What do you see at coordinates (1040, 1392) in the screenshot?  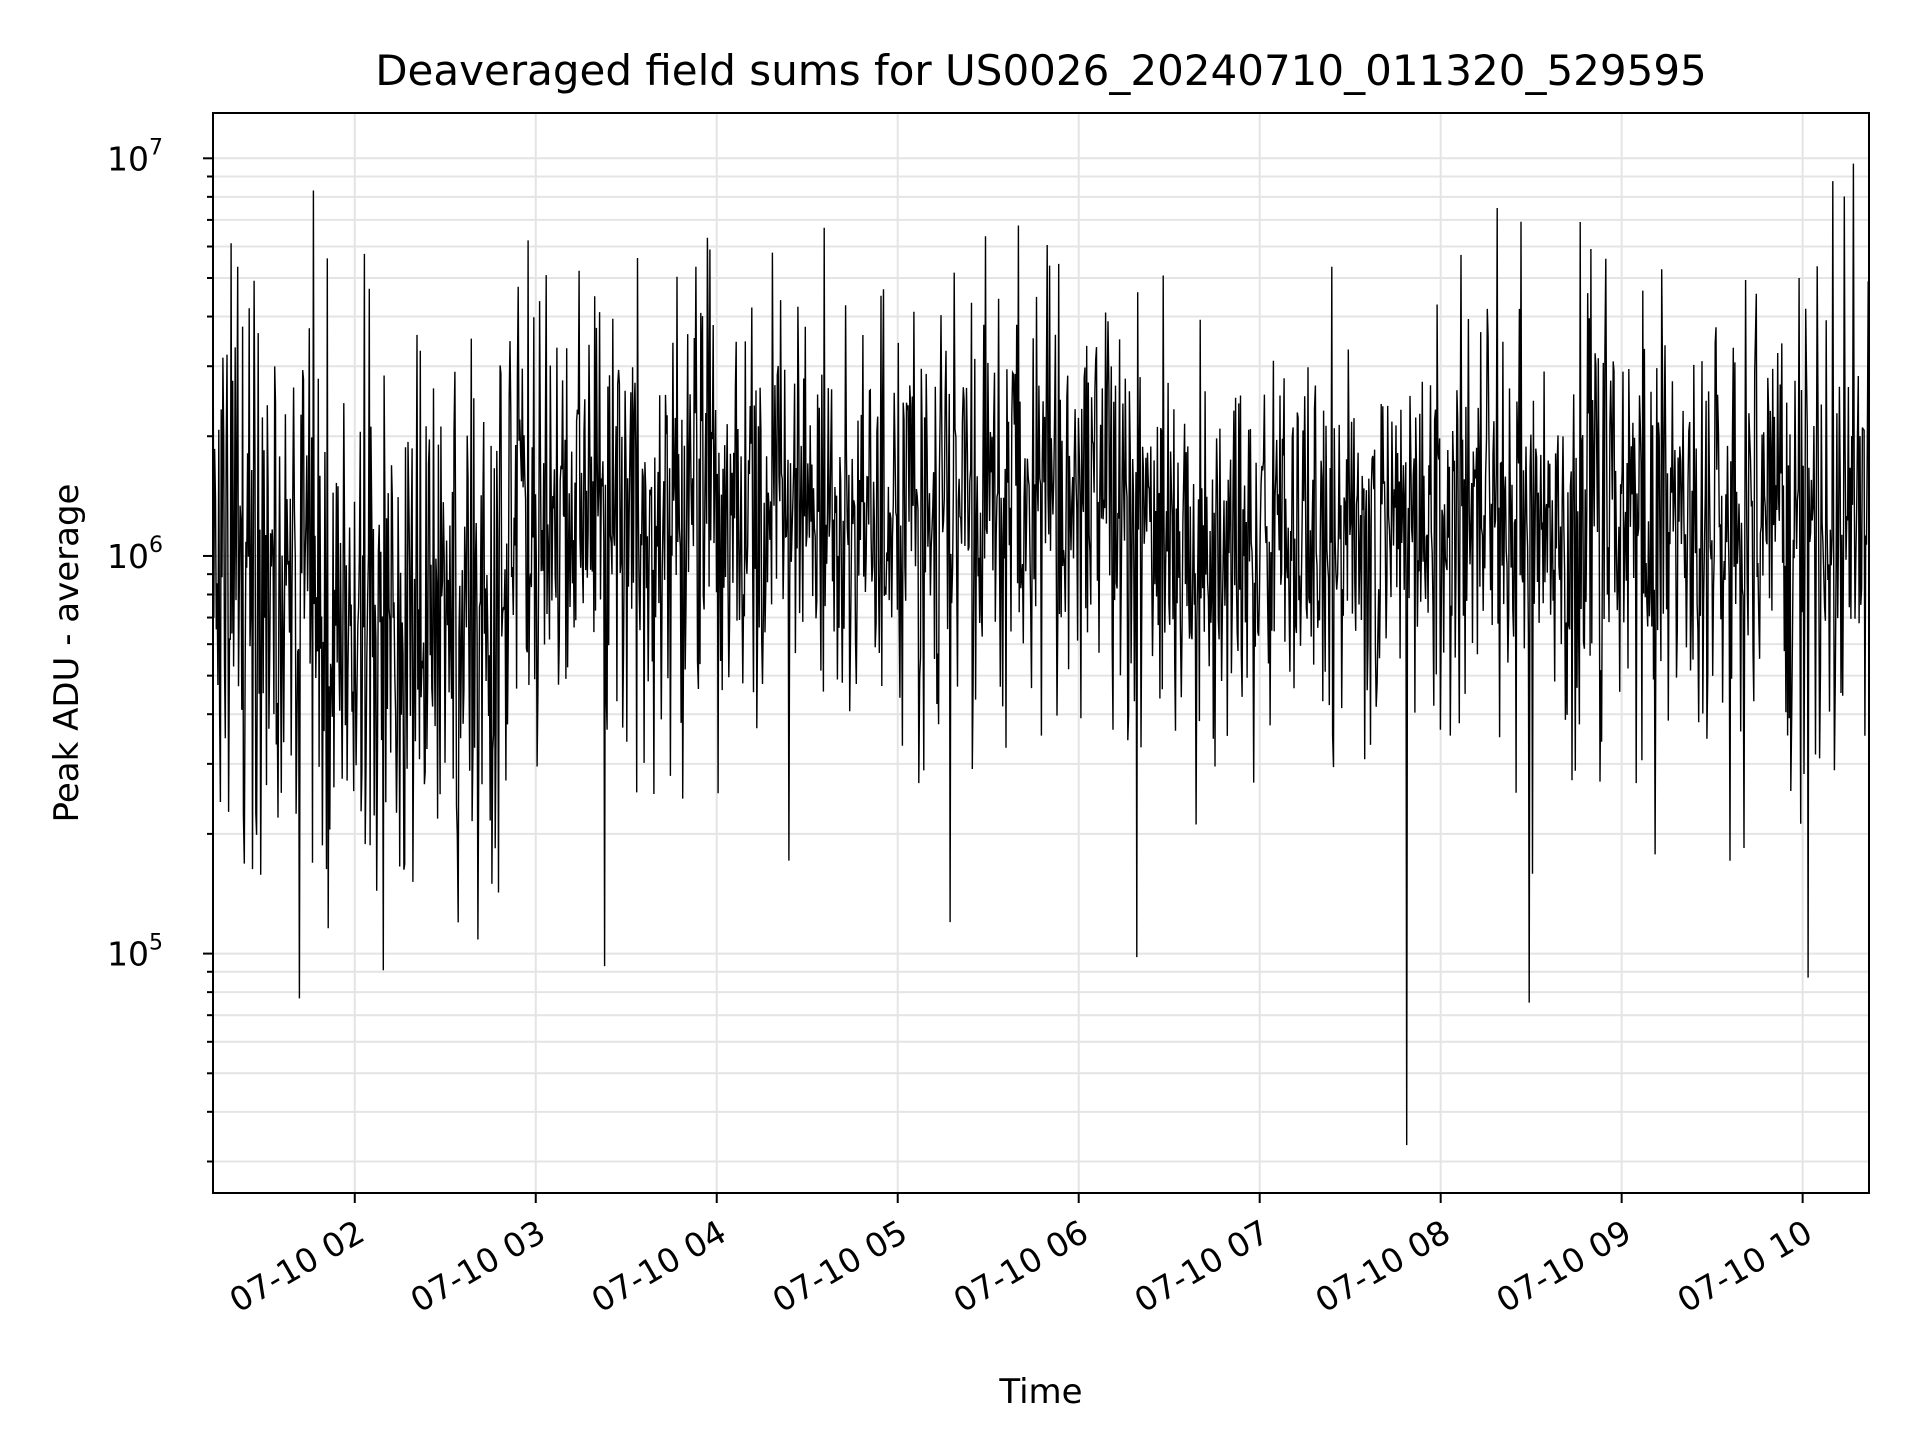 I see `x-axis-label: Time` at bounding box center [1040, 1392].